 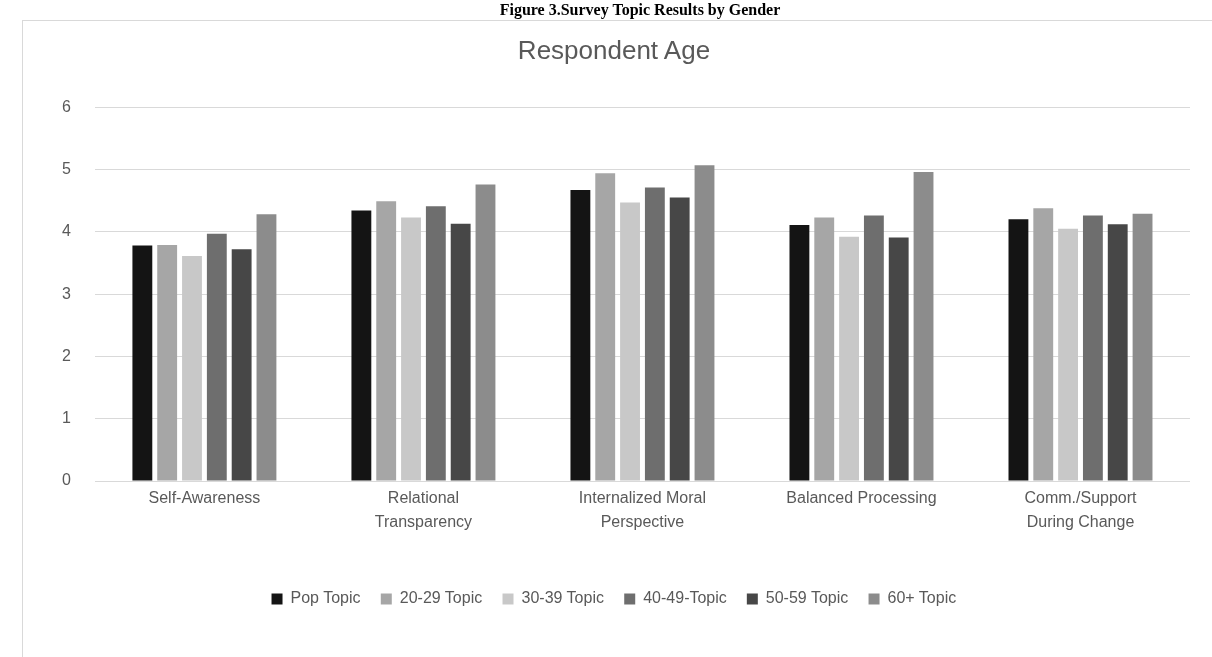 I want to click on x-tick-label: Relational Transparency, so click(x=423, y=510).